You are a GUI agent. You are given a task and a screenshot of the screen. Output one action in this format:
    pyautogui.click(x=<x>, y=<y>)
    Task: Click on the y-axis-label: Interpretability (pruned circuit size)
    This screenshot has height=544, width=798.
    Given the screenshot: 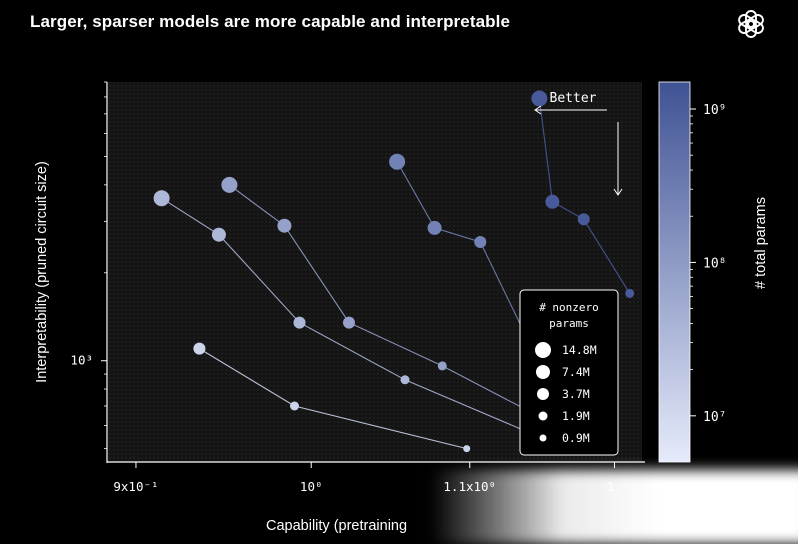 What is the action you would take?
    pyautogui.click(x=42, y=272)
    